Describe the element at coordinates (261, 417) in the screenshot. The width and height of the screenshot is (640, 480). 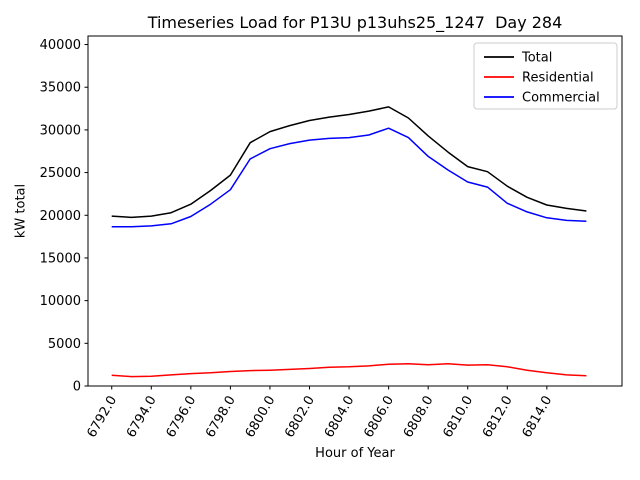
I see `x-tick-label: 6800.0` at that location.